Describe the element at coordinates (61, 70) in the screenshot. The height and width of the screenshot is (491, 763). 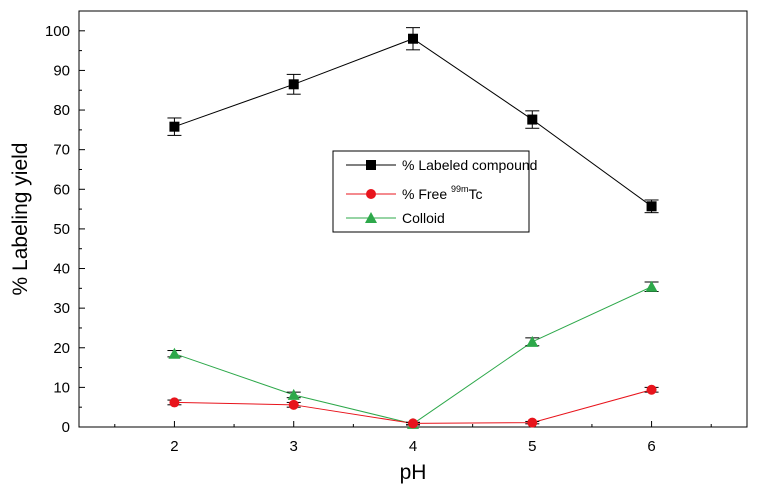
I see `y-tick-label: 90` at that location.